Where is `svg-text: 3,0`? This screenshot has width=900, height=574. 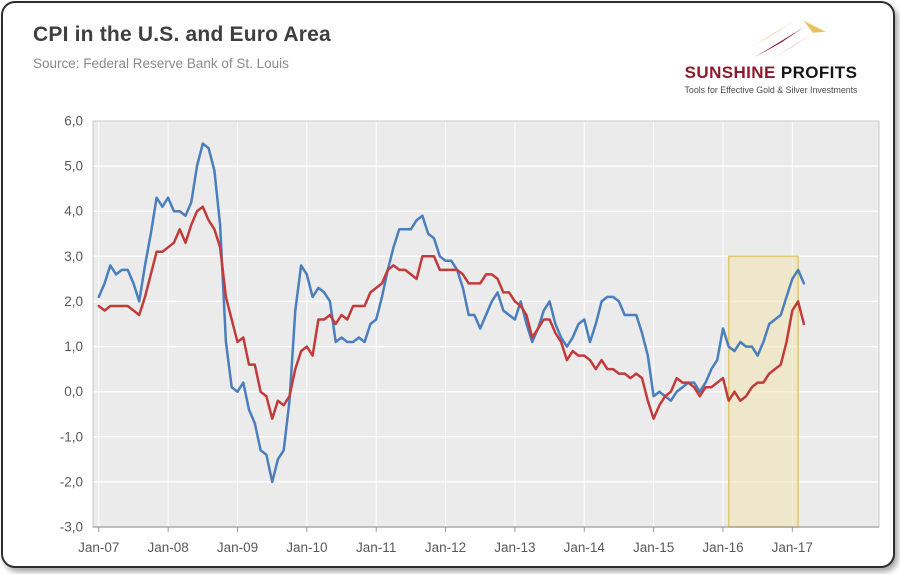 svg-text: 3,0 is located at coordinates (73, 256).